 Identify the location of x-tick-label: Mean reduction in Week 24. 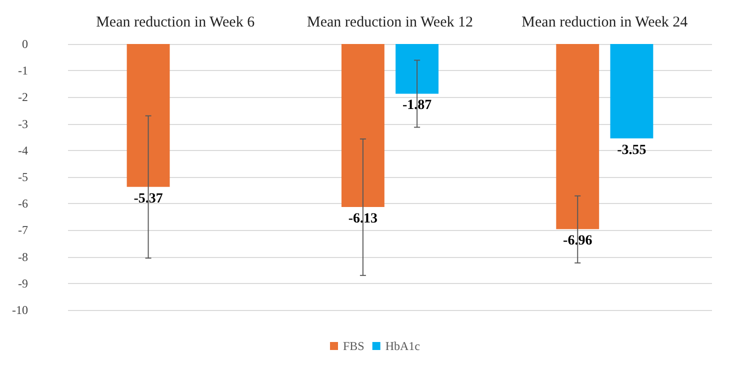
(605, 22).